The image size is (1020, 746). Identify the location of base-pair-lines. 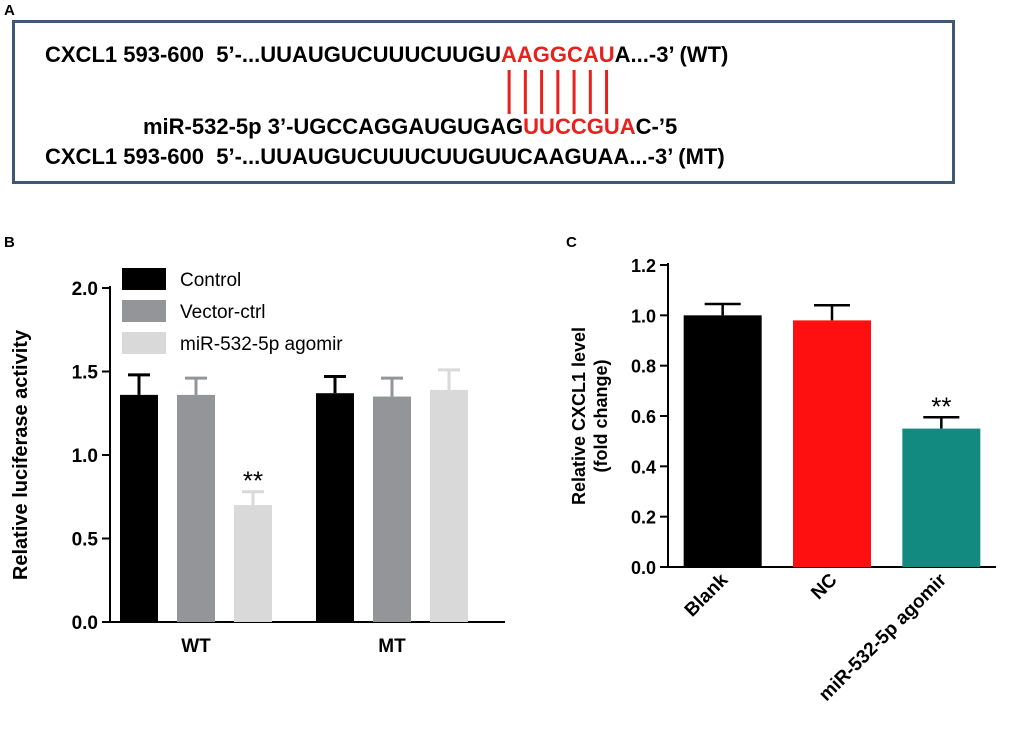
(558, 92).